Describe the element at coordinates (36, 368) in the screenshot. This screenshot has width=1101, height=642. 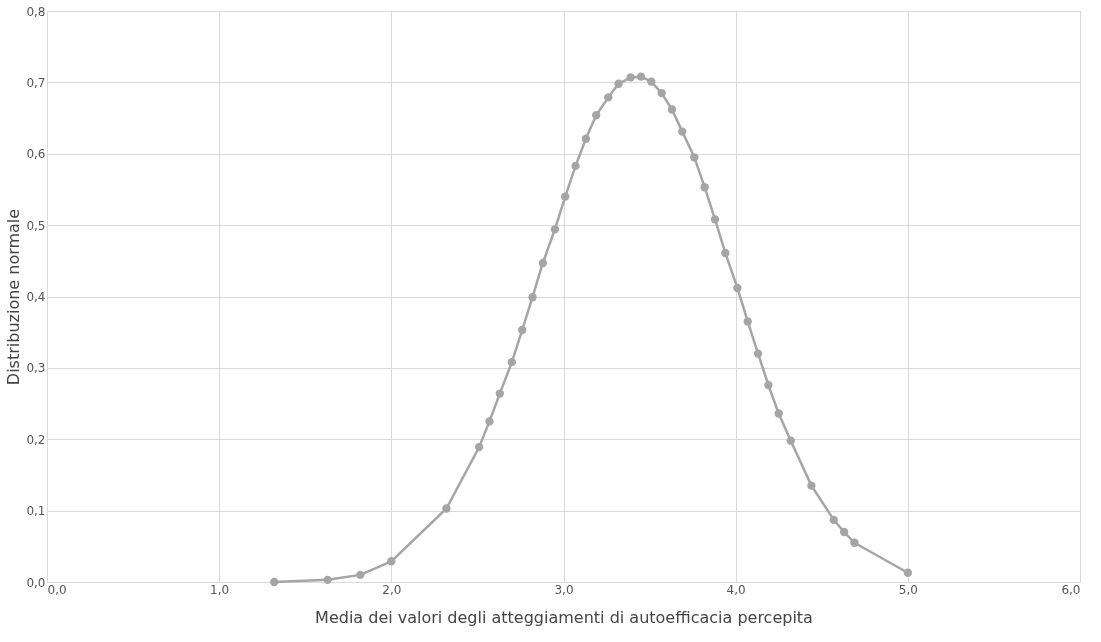
I see `y-tick-label: 0,3` at that location.